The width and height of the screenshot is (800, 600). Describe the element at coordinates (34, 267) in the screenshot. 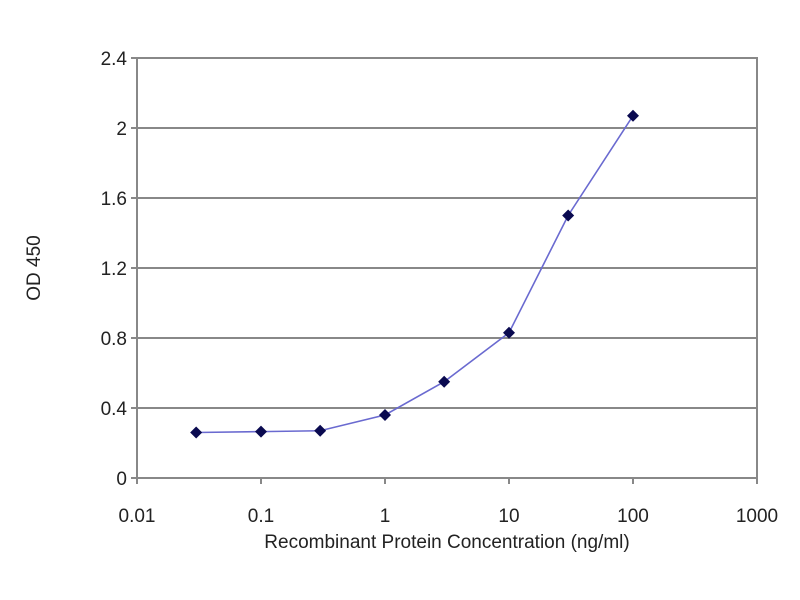

I see `y-axis-label: OD 450` at that location.